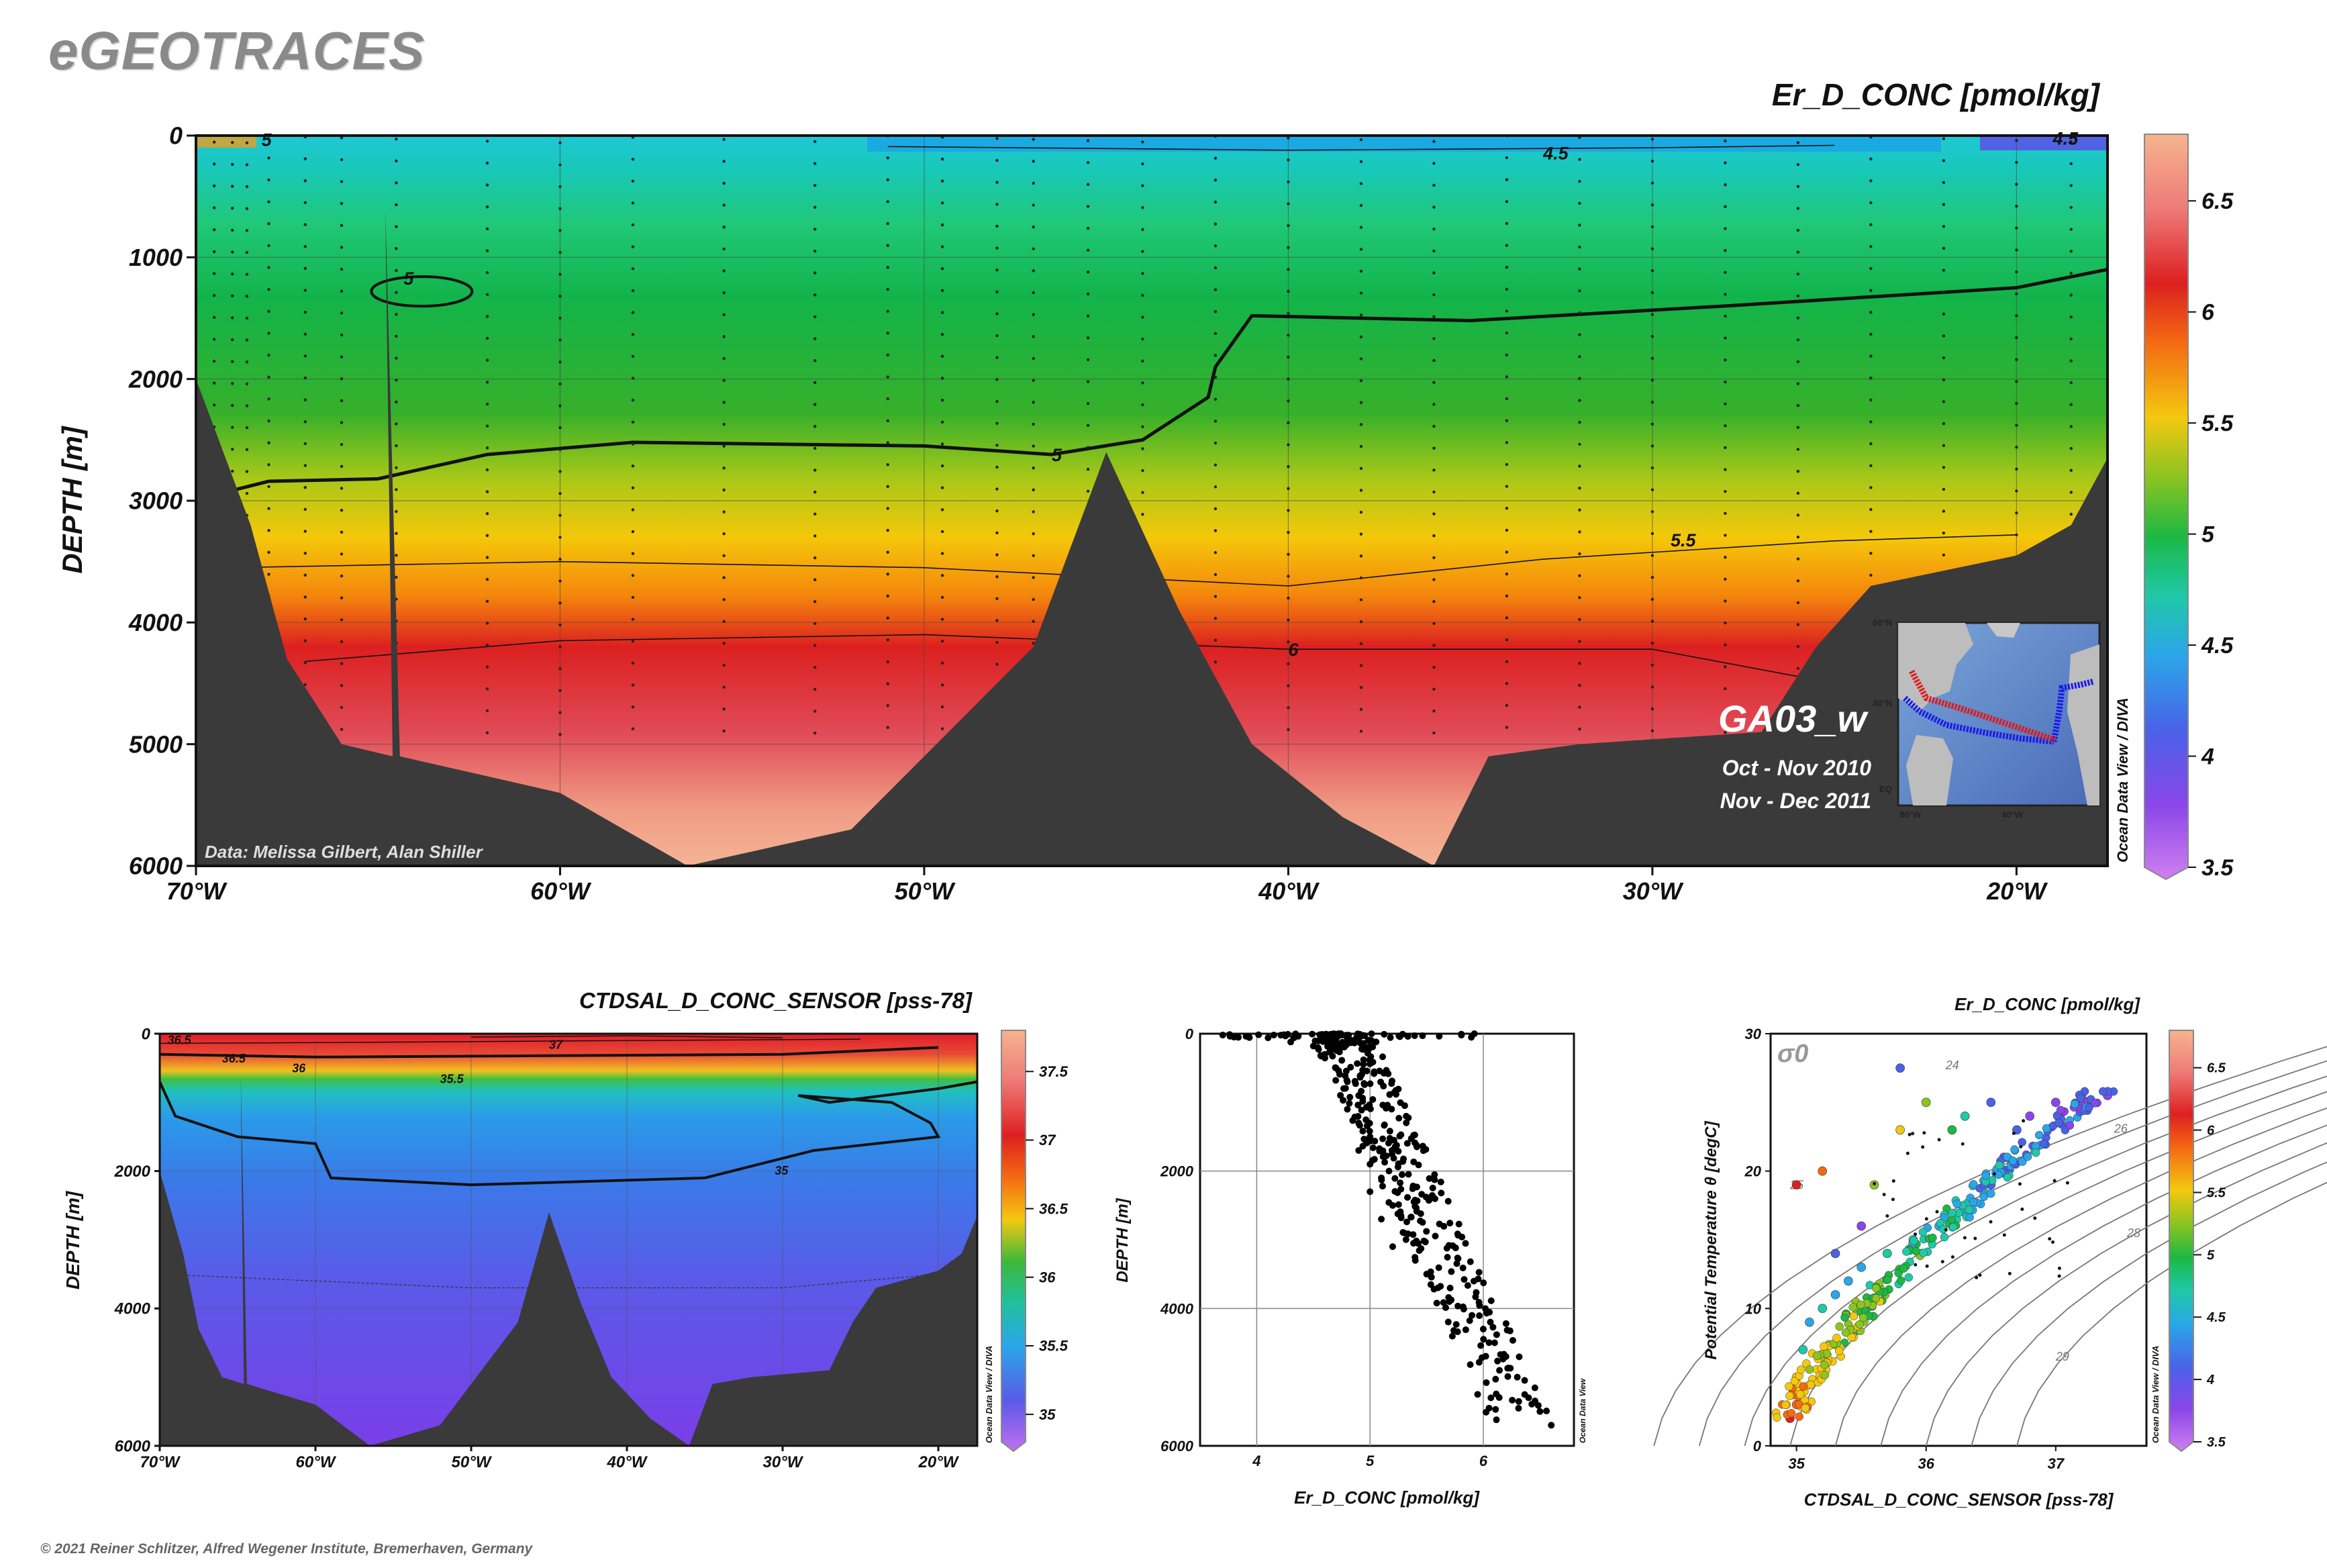 Image resolution: width=2327 pixels, height=1568 pixels. I want to click on er-colorbar-ramp, so click(2166, 508).